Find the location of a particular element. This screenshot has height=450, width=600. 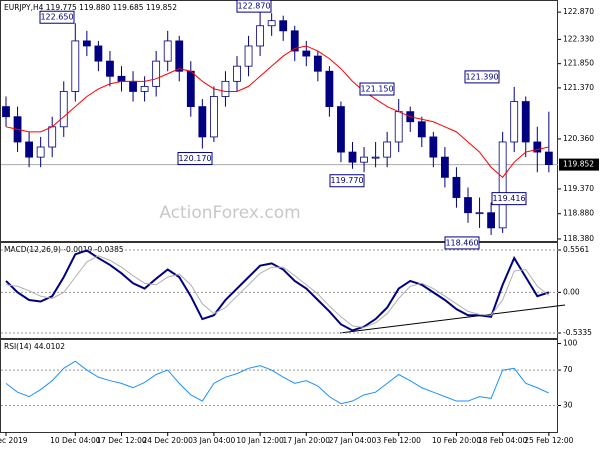

annotation-label: 119.770 is located at coordinates (346, 180).